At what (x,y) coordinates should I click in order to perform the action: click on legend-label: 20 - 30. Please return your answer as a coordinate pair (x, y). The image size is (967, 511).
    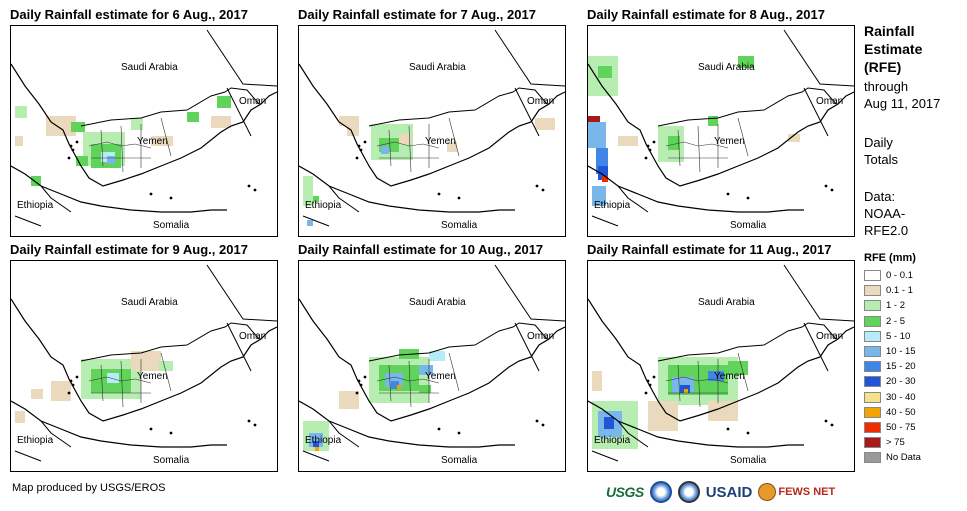
    Looking at the image, I should click on (901, 382).